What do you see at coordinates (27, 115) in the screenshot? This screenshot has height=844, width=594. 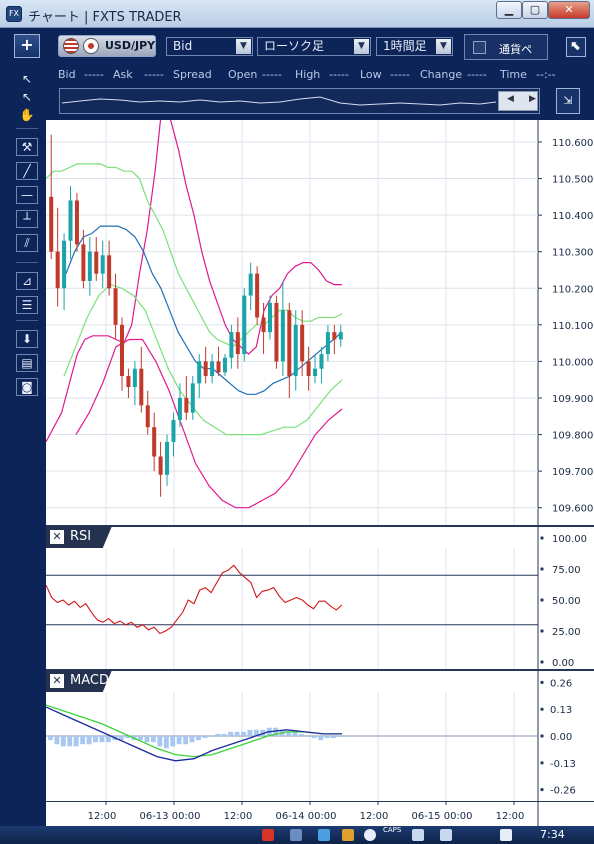 I see `hand-icon: ✋` at bounding box center [27, 115].